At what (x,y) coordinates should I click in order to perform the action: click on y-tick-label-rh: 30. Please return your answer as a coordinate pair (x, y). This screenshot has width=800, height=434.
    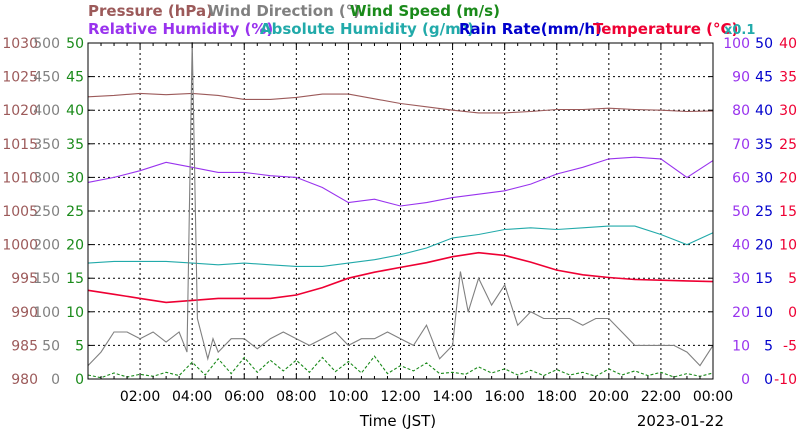
    Looking at the image, I should click on (741, 279).